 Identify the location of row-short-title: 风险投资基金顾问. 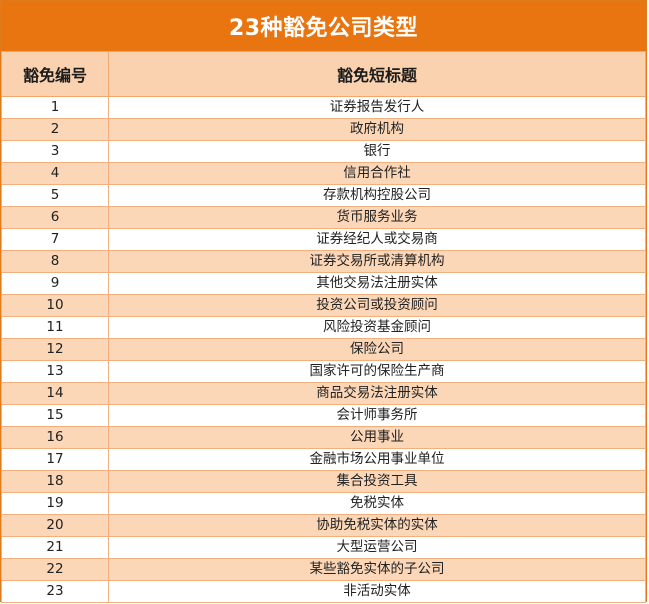
(377, 327).